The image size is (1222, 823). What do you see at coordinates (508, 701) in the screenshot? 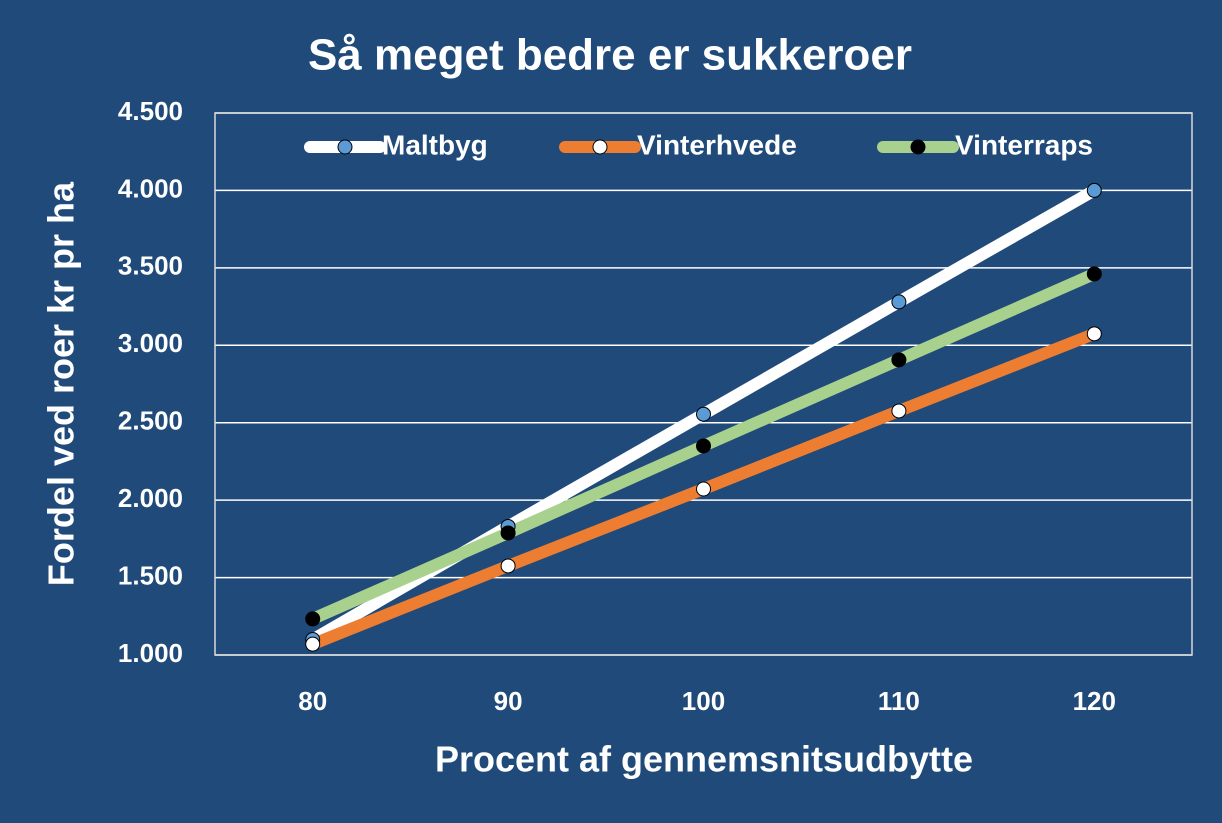
I see `x-tick-label: 90` at bounding box center [508, 701].